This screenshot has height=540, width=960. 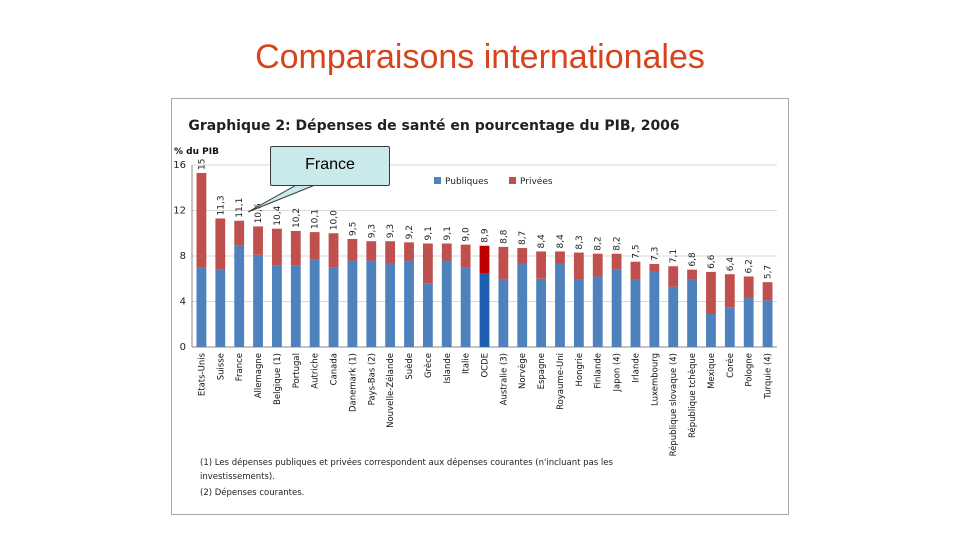 I want to click on category-label: Hongrie, so click(x=580, y=369).